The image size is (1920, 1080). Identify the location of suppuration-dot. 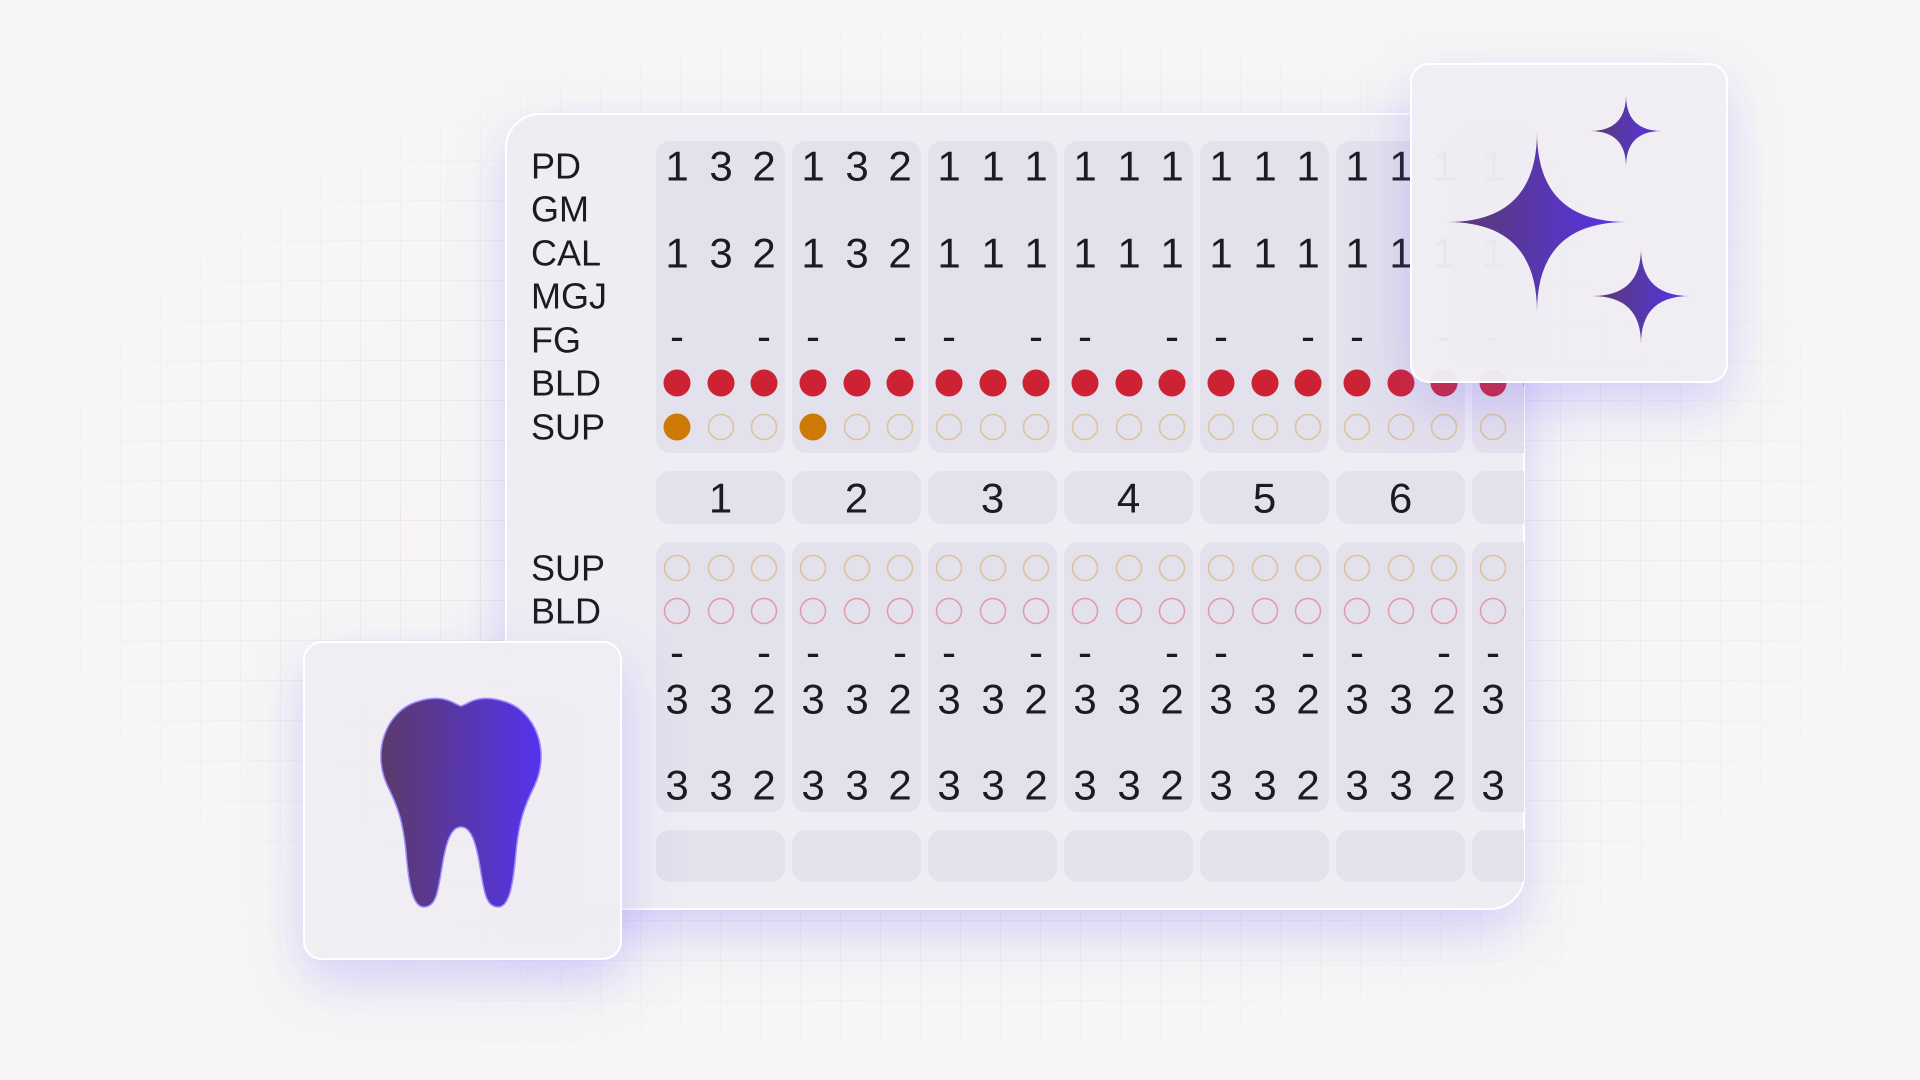
(813, 427).